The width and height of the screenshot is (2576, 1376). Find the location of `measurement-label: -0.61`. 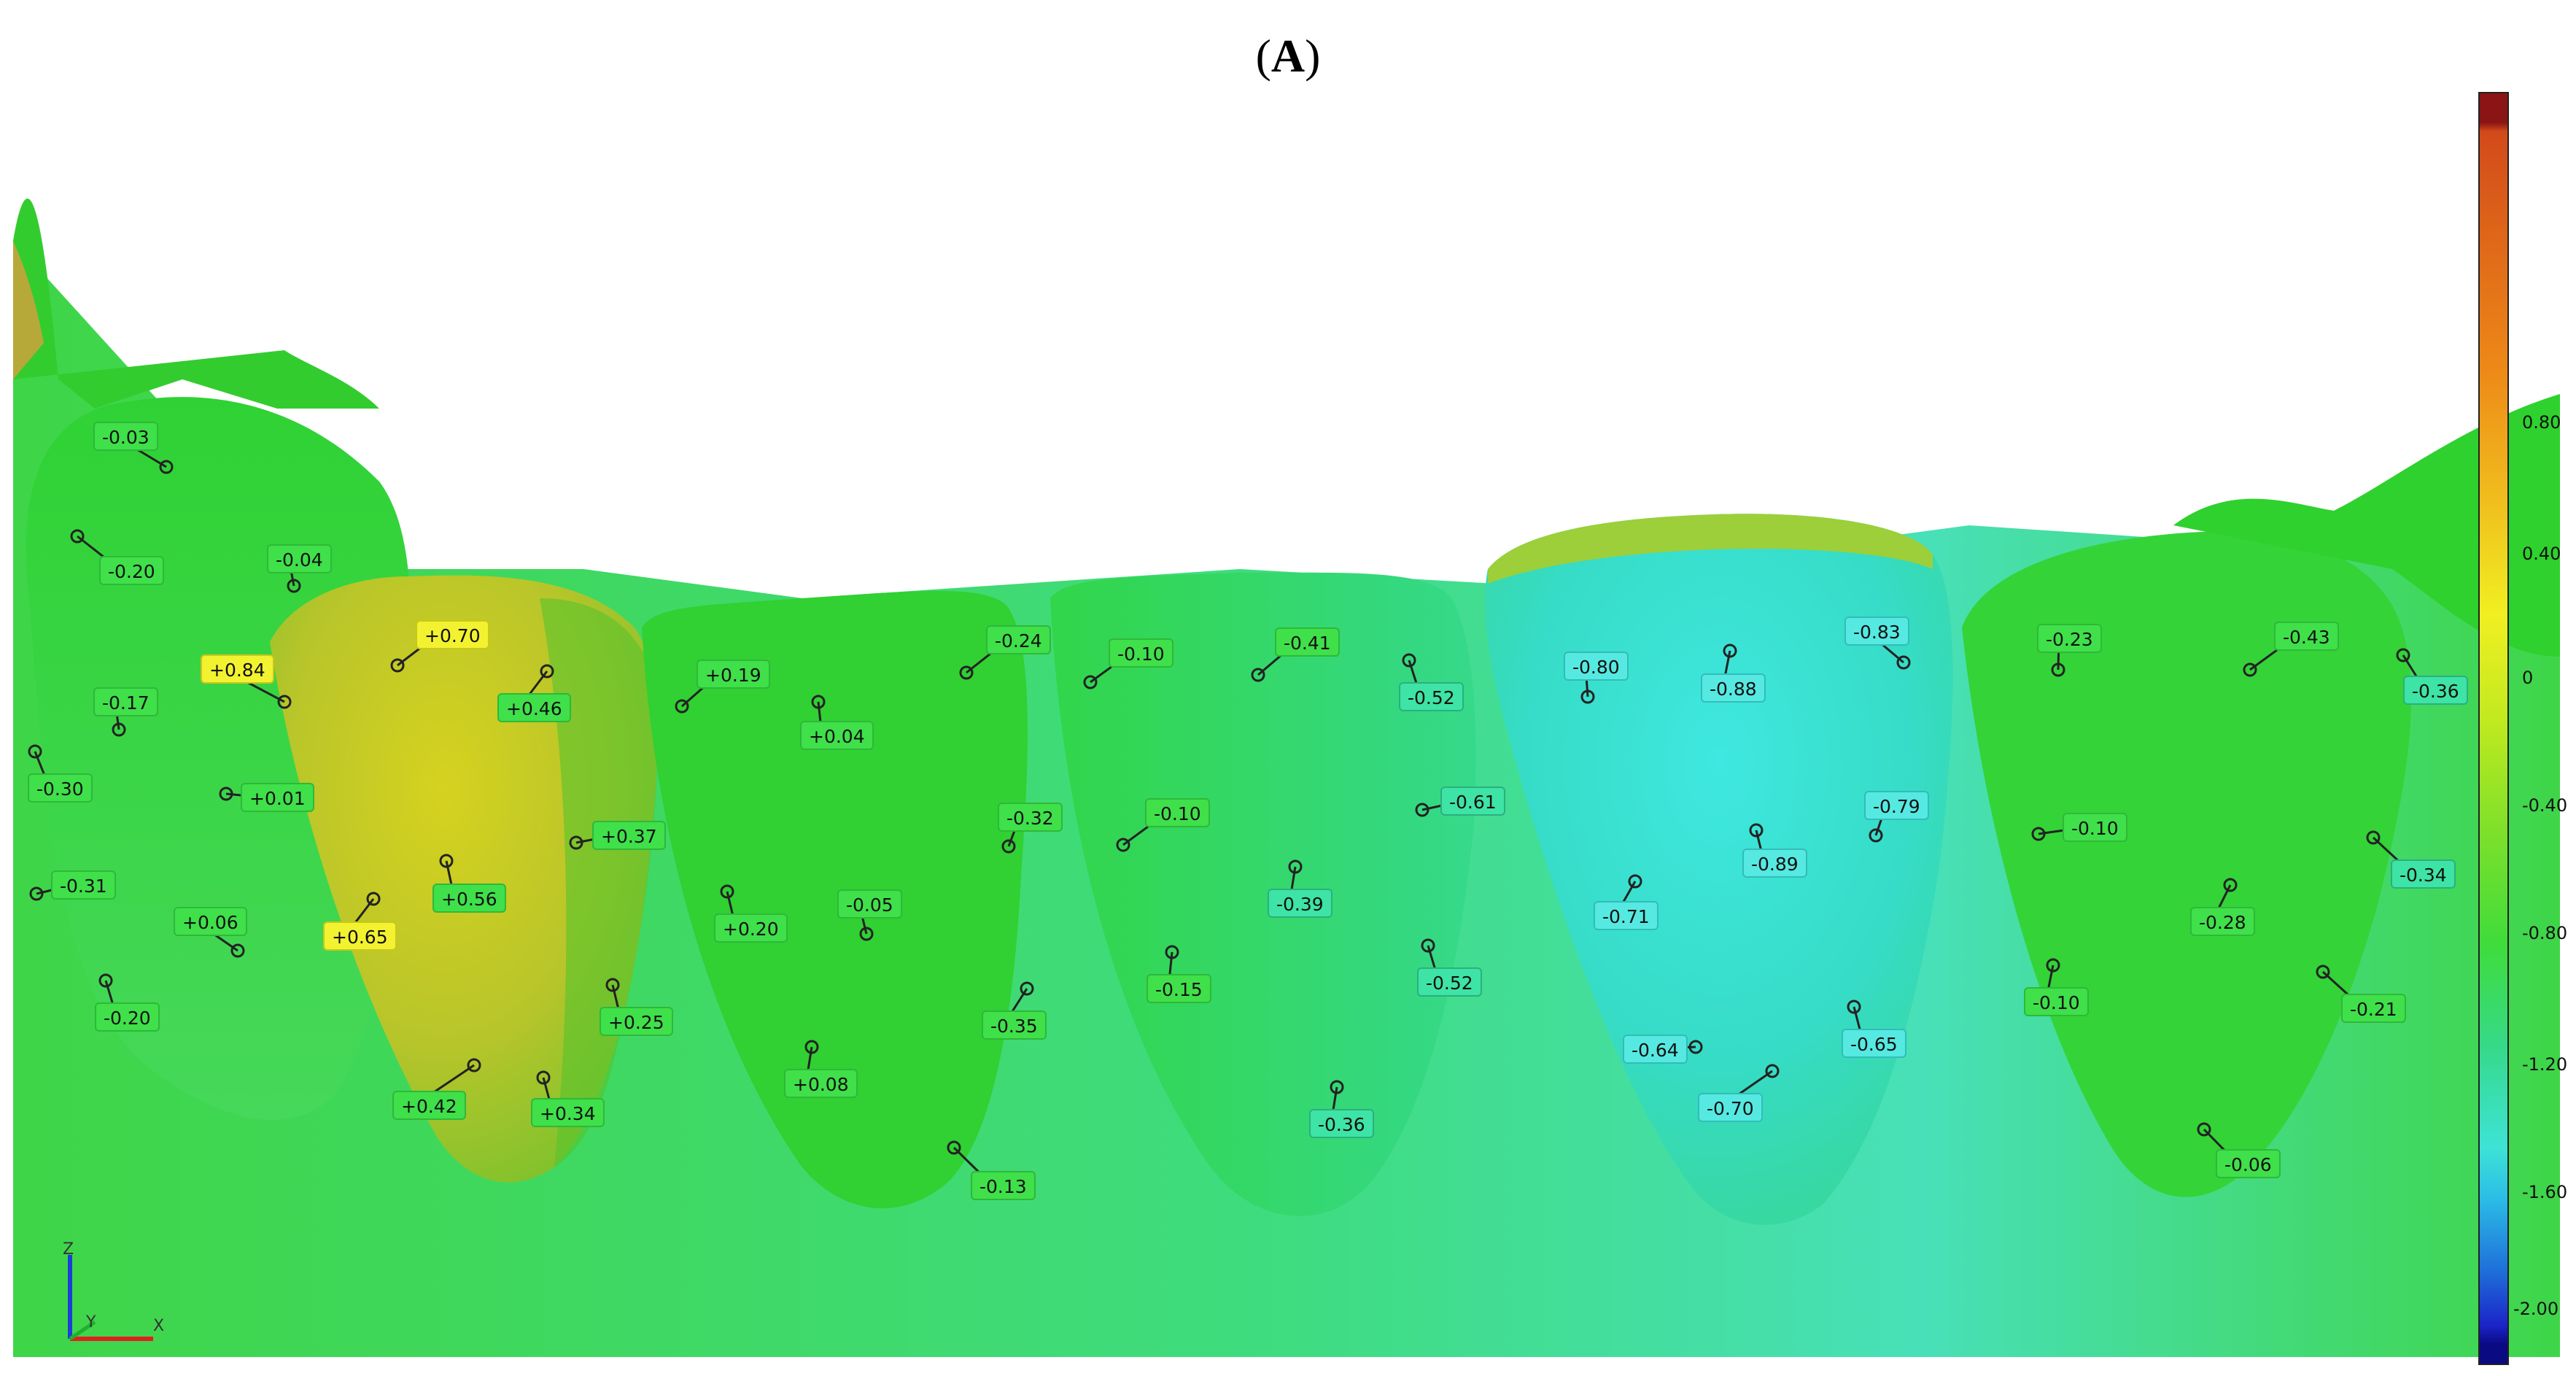

measurement-label: -0.61 is located at coordinates (1473, 801).